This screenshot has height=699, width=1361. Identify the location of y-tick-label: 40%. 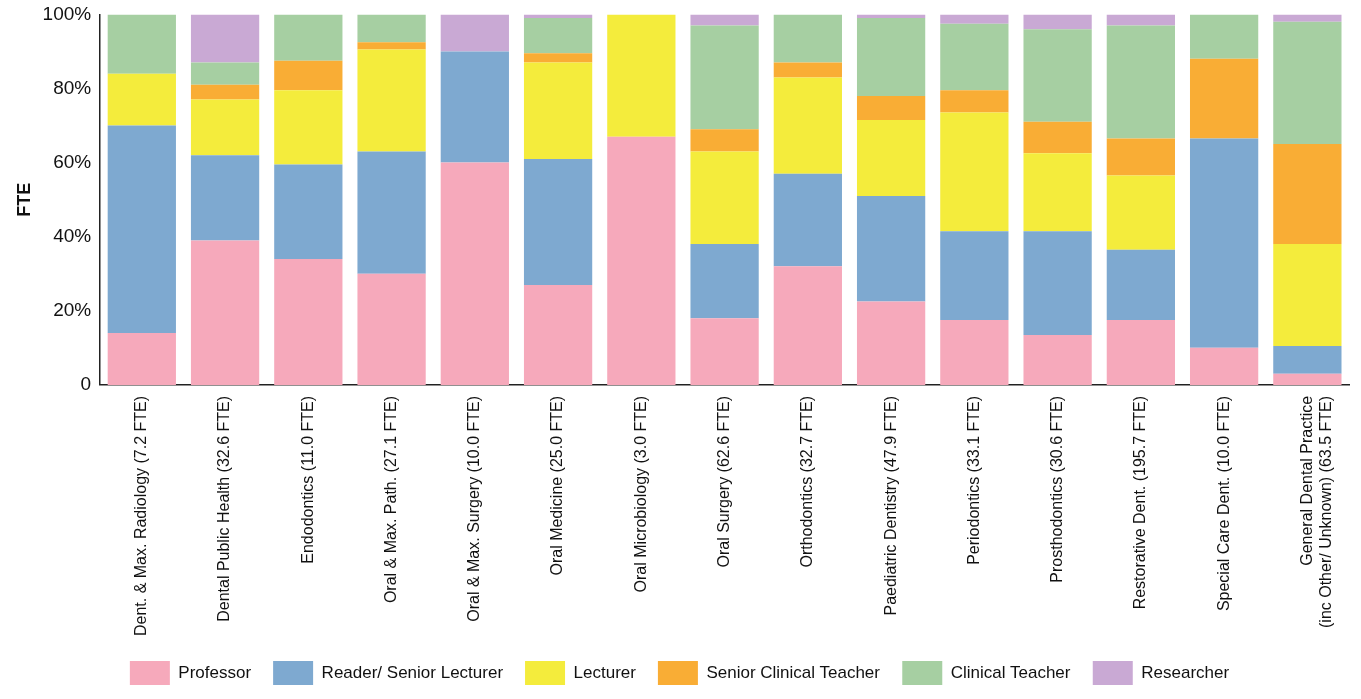
(72, 235).